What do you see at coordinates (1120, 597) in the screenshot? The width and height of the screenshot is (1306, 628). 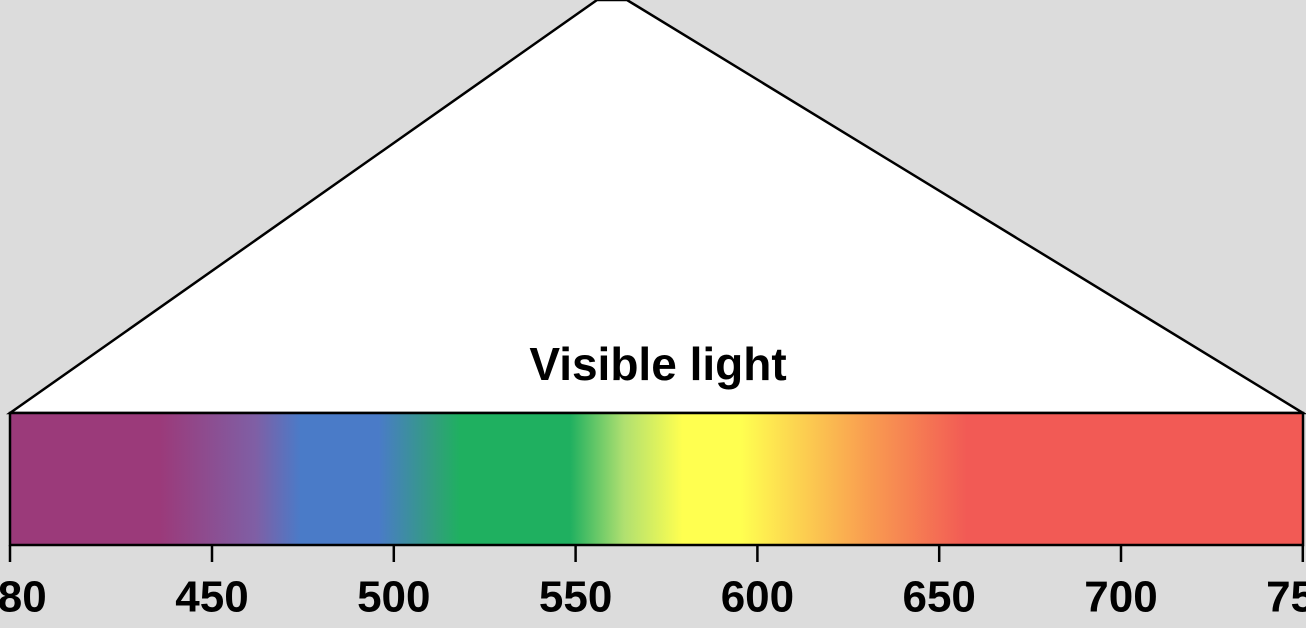 I see `tick-label: 700` at bounding box center [1120, 597].